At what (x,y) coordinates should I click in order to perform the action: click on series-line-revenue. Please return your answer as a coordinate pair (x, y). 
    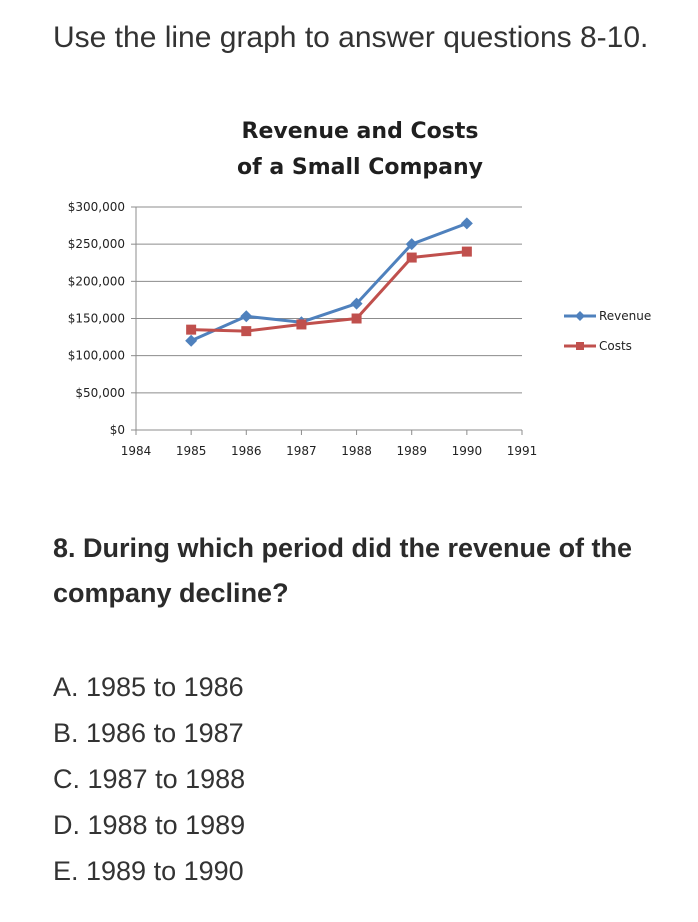
    Looking at the image, I should click on (329, 282).